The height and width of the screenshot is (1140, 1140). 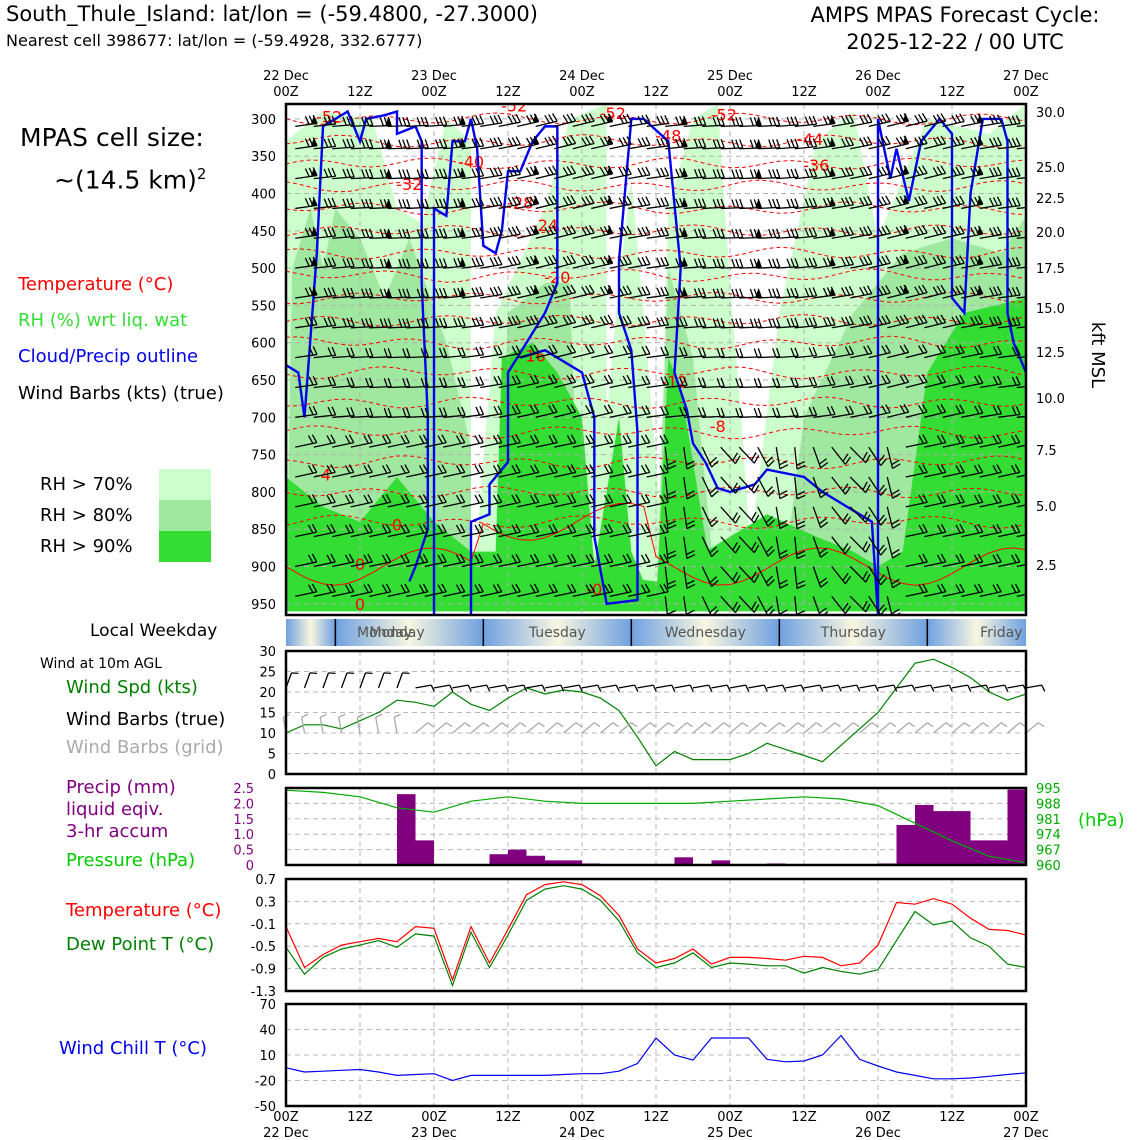 I want to click on wind-barb-grid, so click(x=554, y=728).